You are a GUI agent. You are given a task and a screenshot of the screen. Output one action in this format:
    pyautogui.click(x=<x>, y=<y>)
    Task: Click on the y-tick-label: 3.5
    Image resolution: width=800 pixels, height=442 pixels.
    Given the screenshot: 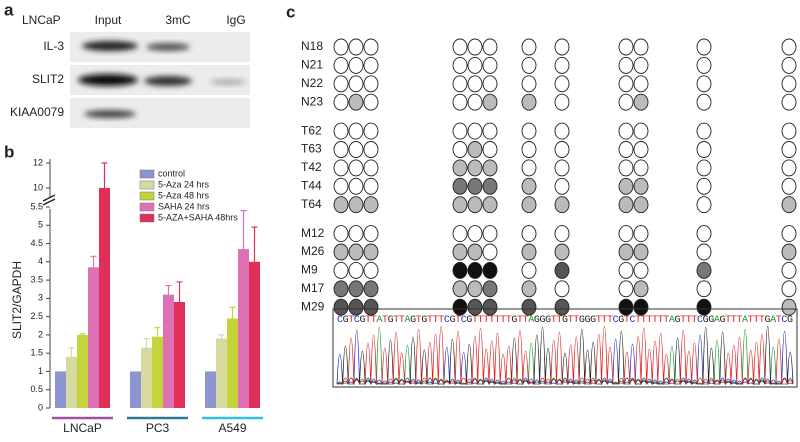 What is the action you would take?
    pyautogui.click(x=36, y=279)
    